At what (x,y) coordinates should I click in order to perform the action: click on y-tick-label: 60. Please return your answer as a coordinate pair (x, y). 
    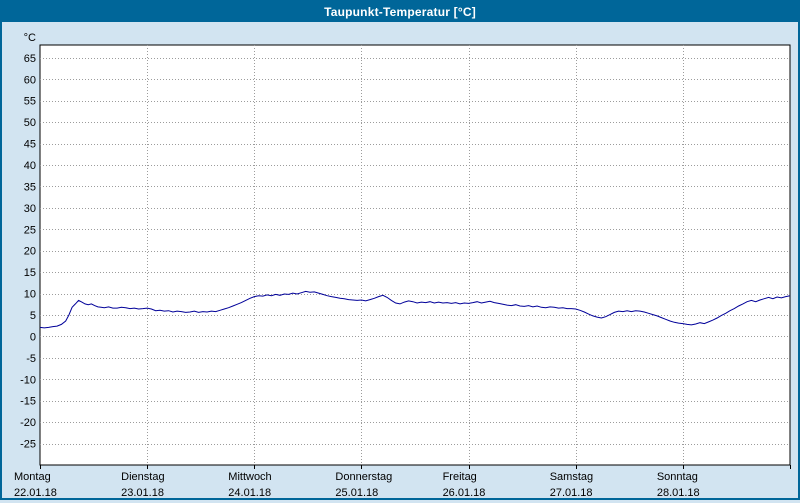
    Looking at the image, I should click on (30, 80).